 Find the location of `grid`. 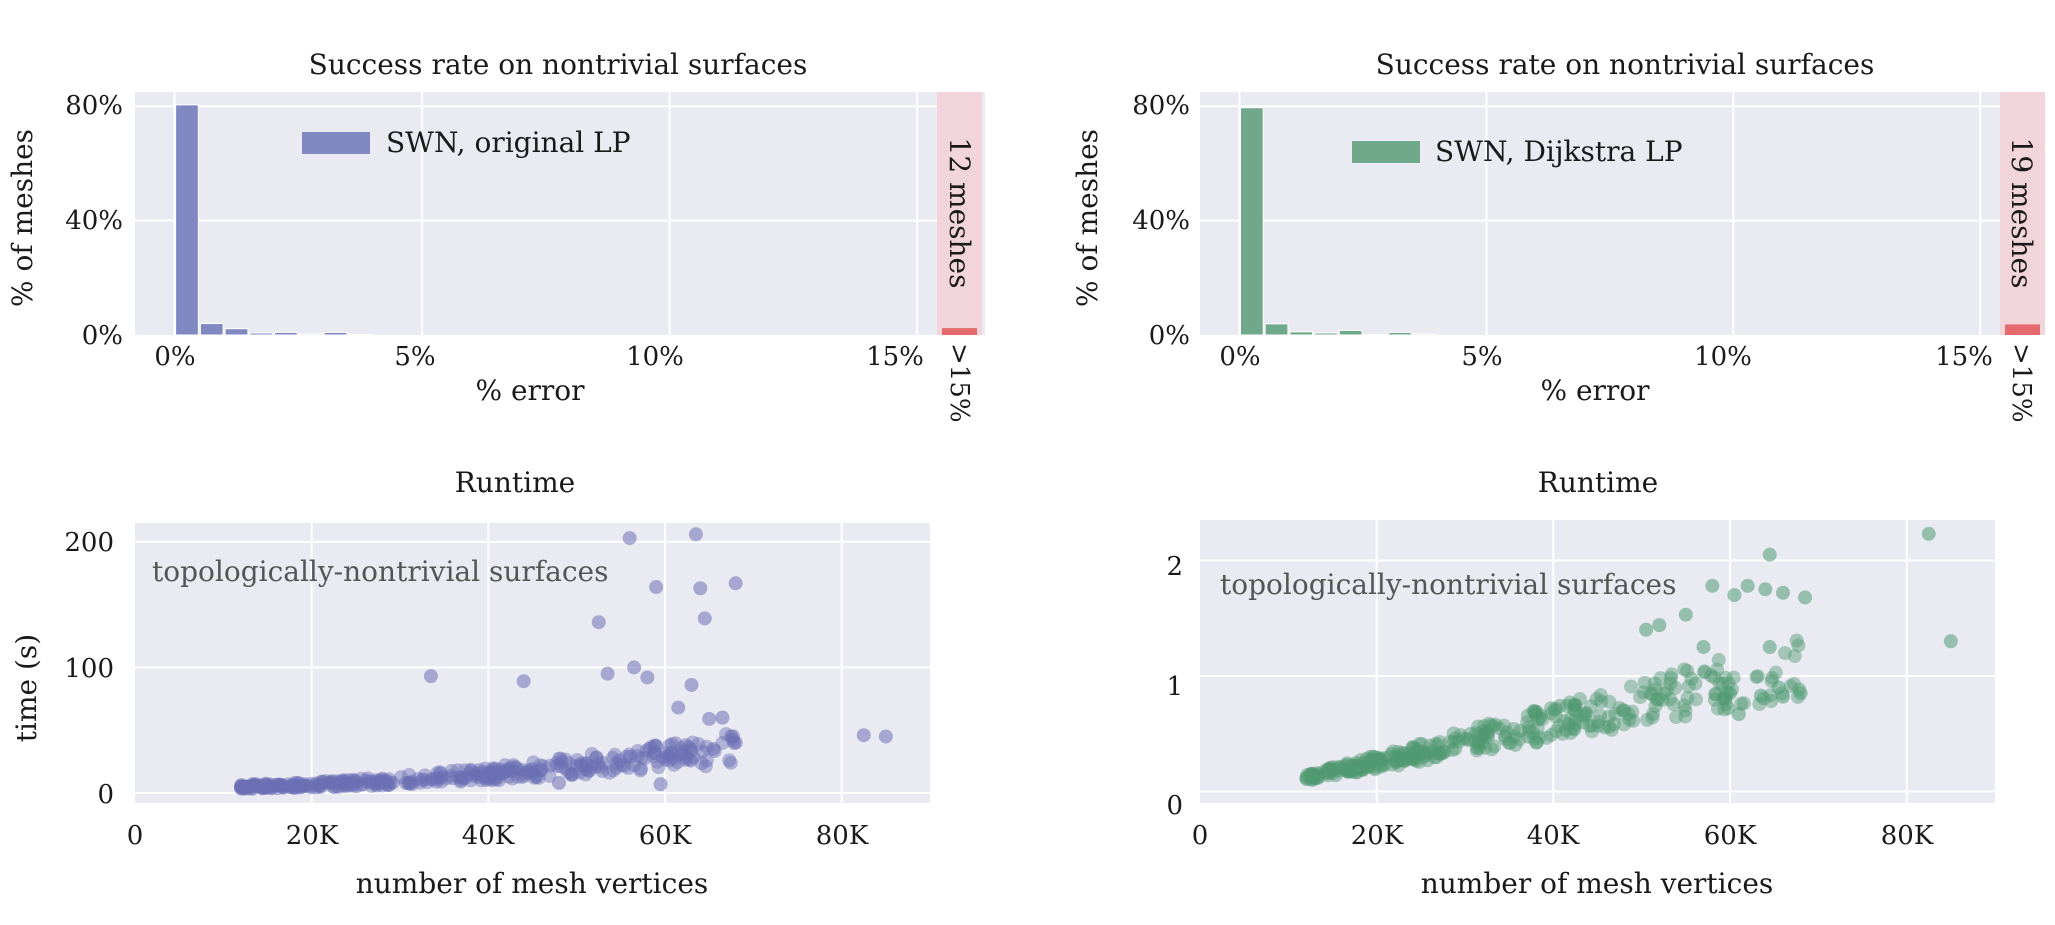

grid is located at coordinates (1597, 661).